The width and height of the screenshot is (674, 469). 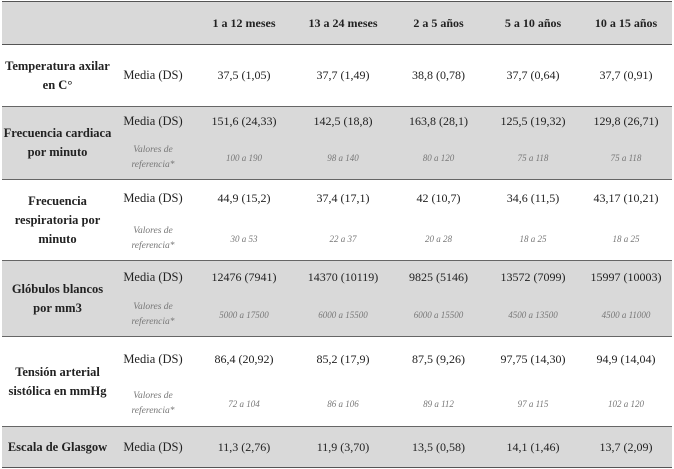 What do you see at coordinates (438, 23) in the screenshot?
I see `header-age-3: 2 a 5 años` at bounding box center [438, 23].